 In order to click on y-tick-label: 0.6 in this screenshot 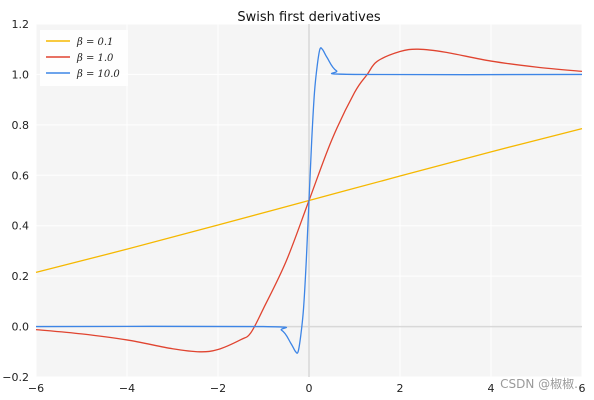, I will do `click(21, 175)`.